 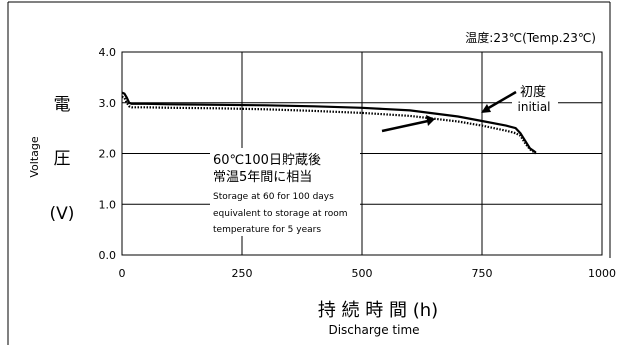 What do you see at coordinates (482, 273) in the screenshot?
I see `x-tick-label: 750` at bounding box center [482, 273].